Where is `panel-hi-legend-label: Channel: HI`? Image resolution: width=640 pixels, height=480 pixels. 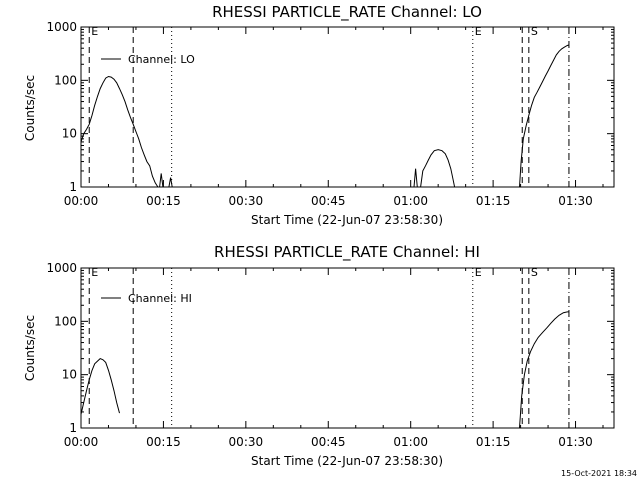 panel-hi-legend-label: Channel: HI is located at coordinates (160, 298).